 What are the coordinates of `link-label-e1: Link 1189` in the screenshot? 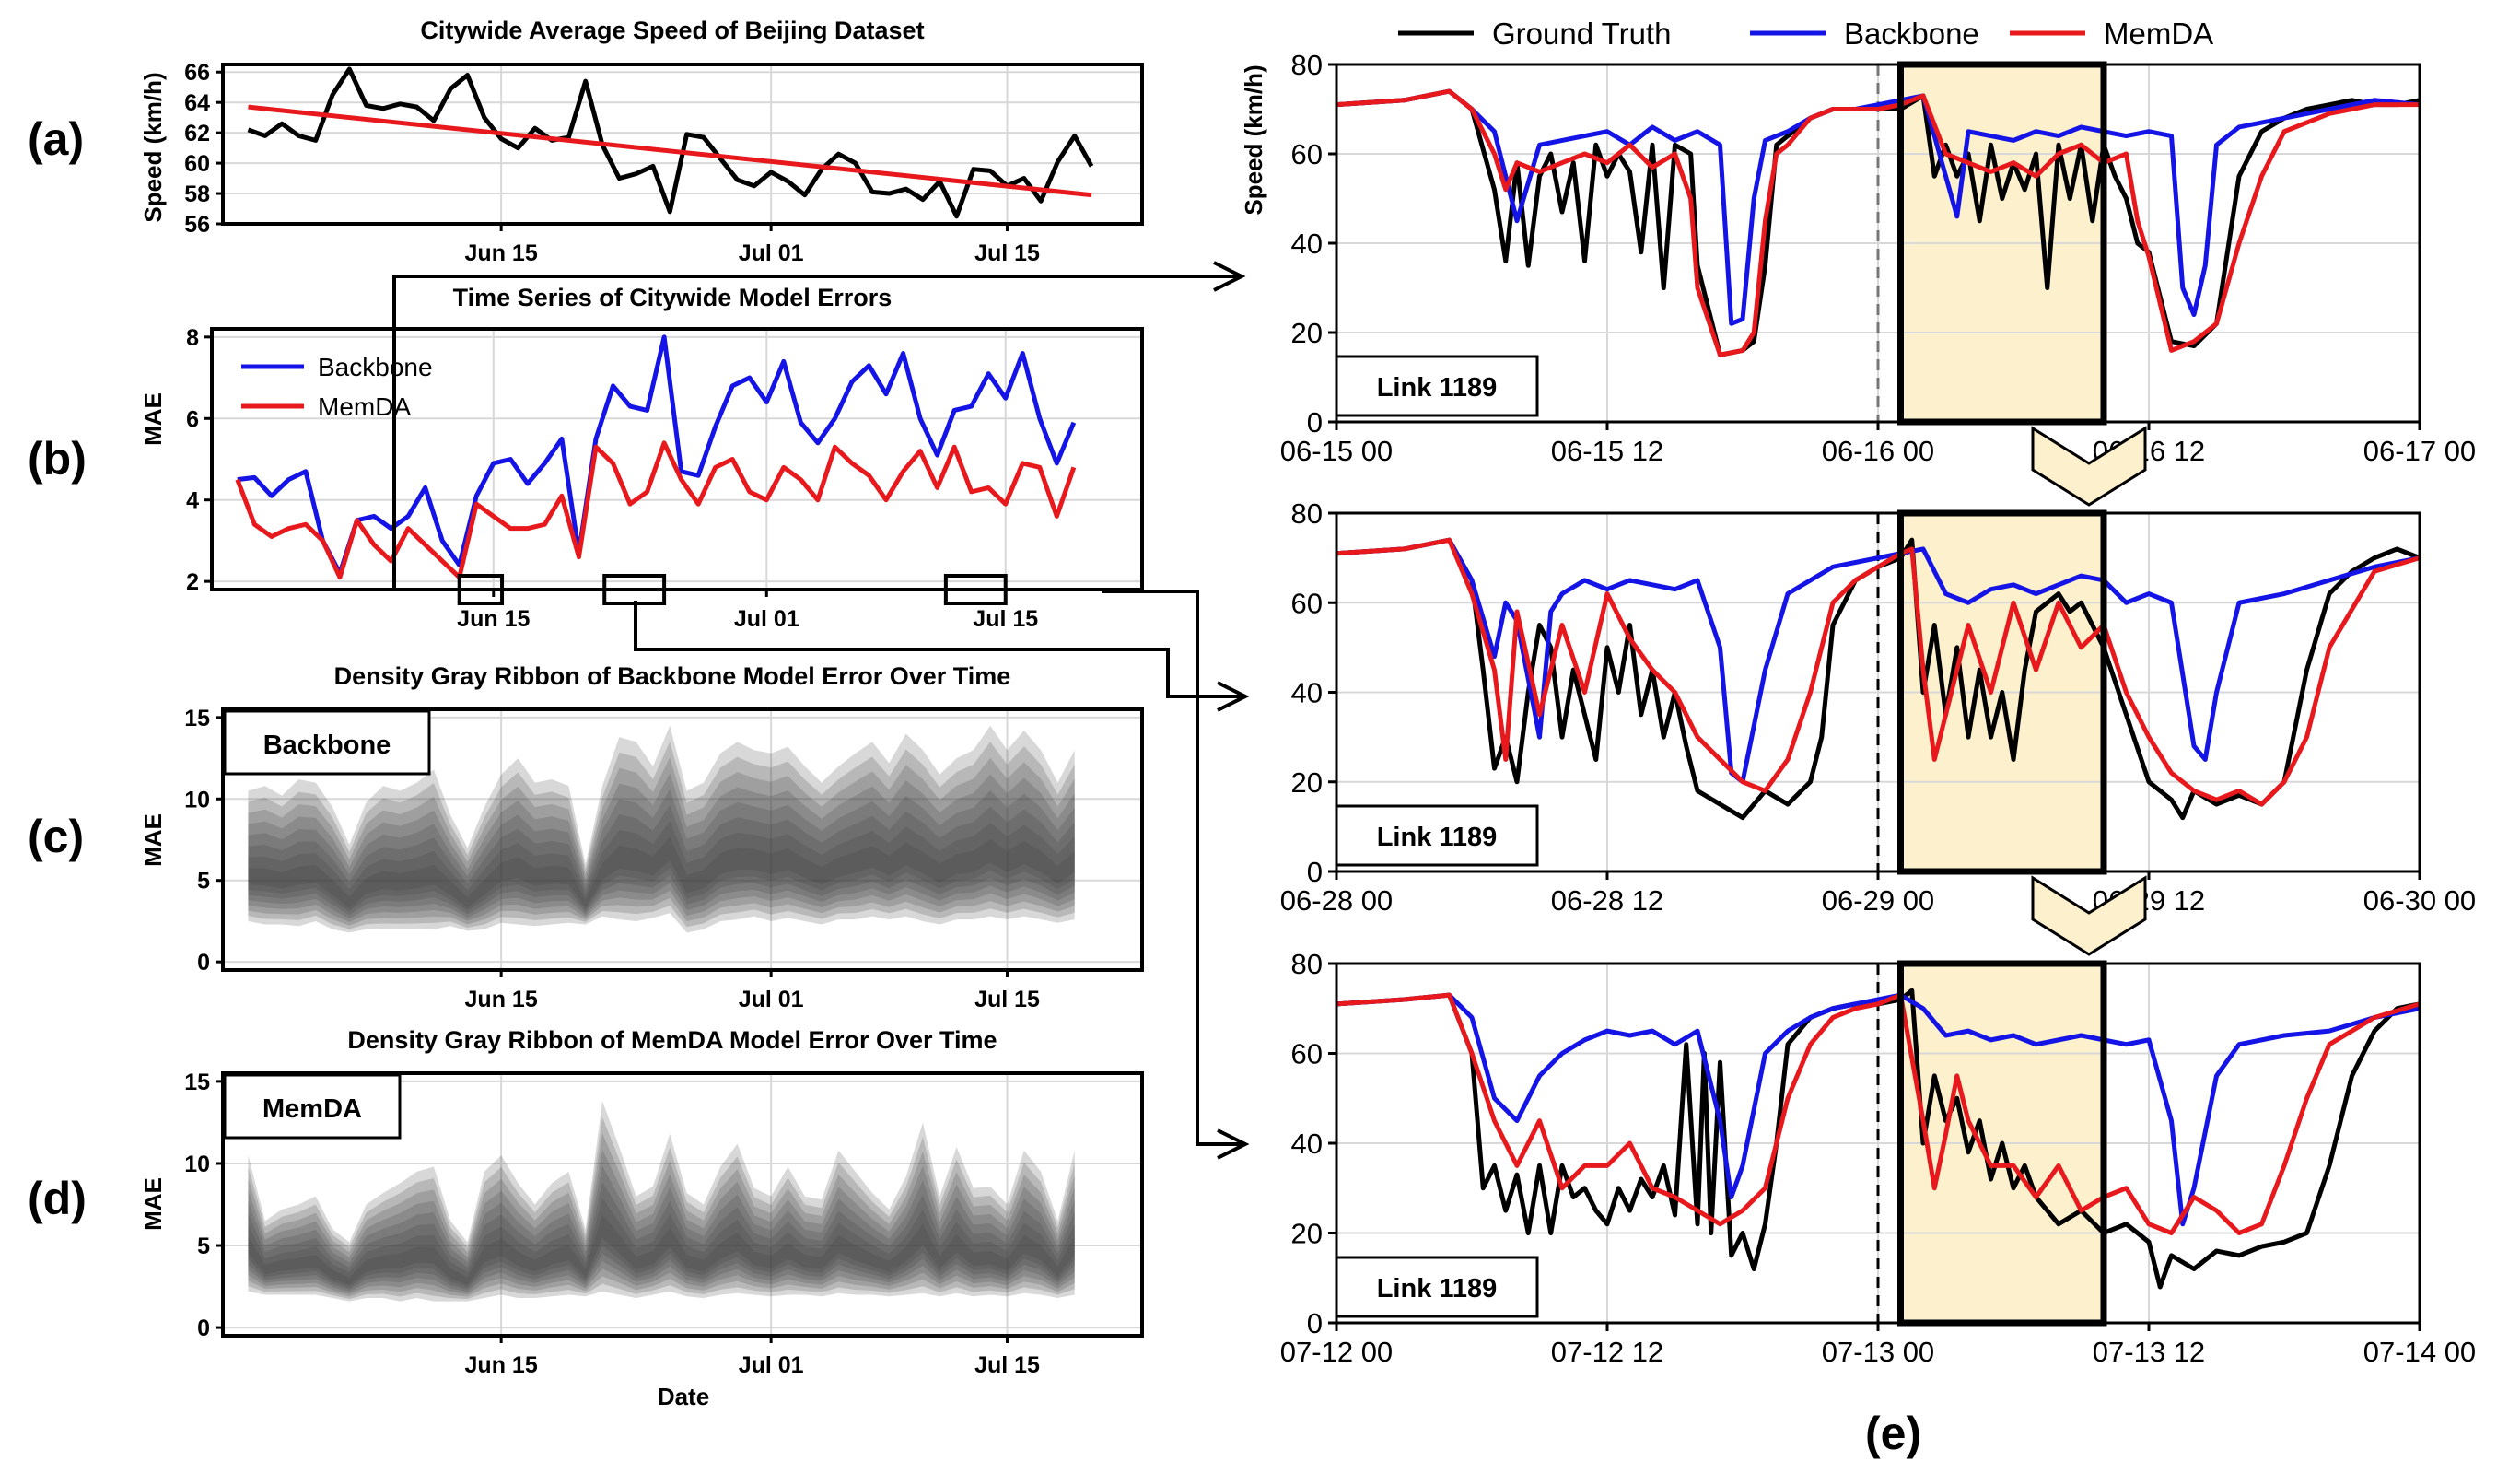 It's located at (1437, 388).